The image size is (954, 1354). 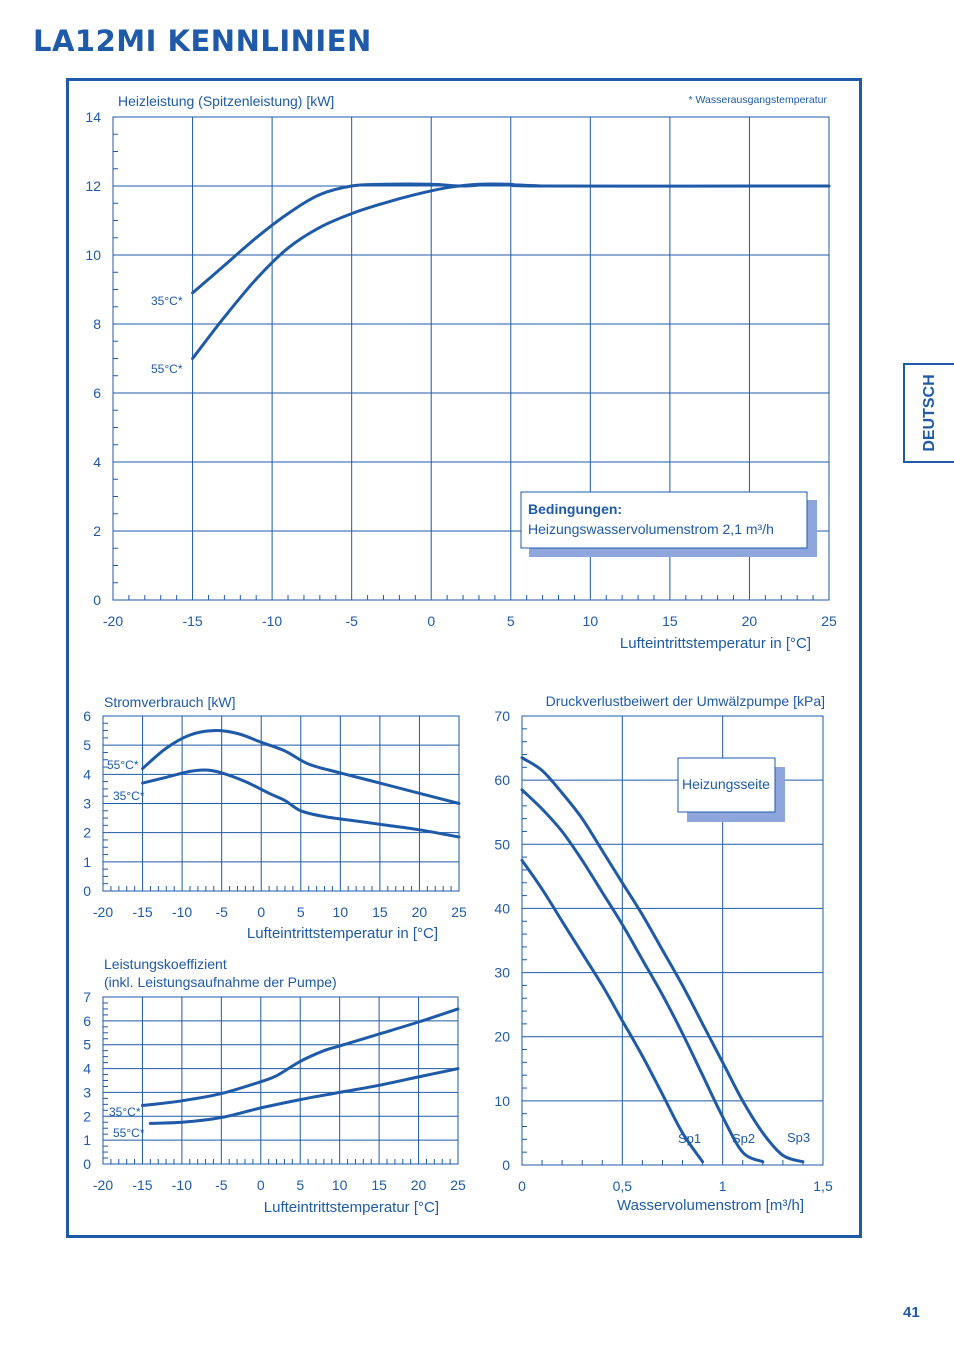 What do you see at coordinates (87, 862) in the screenshot?
I see `power-ytick-label: 1` at bounding box center [87, 862].